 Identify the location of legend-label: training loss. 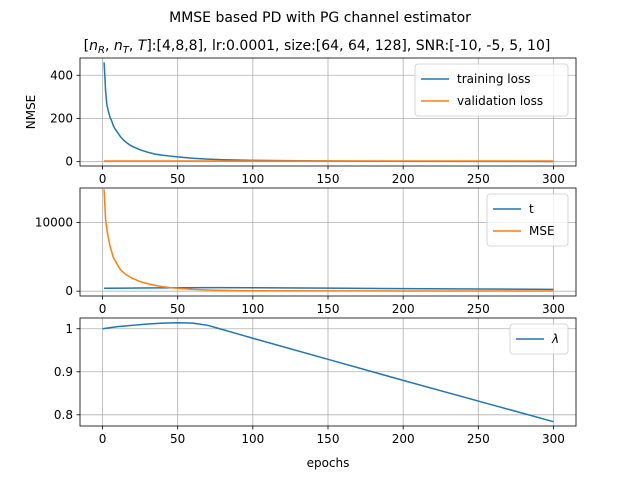
(493, 79).